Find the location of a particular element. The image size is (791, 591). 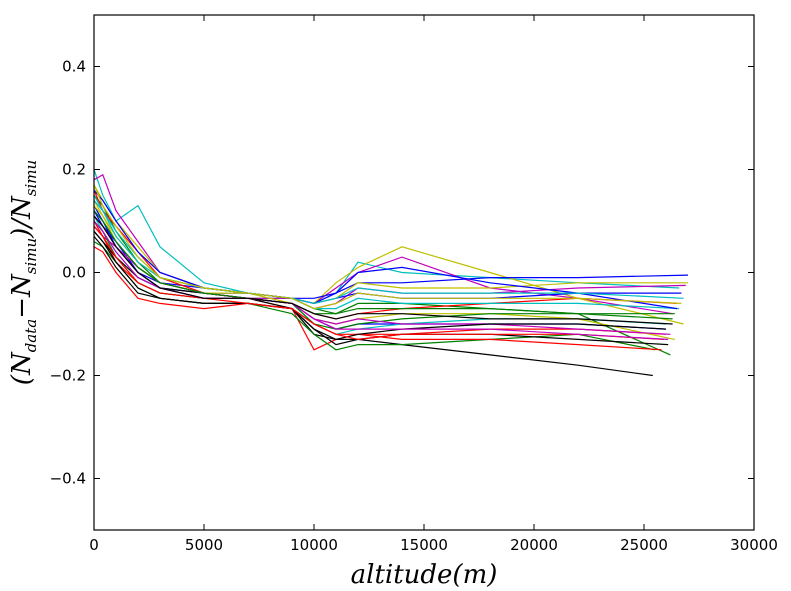

y-label-part: (N is located at coordinates (22, 368).